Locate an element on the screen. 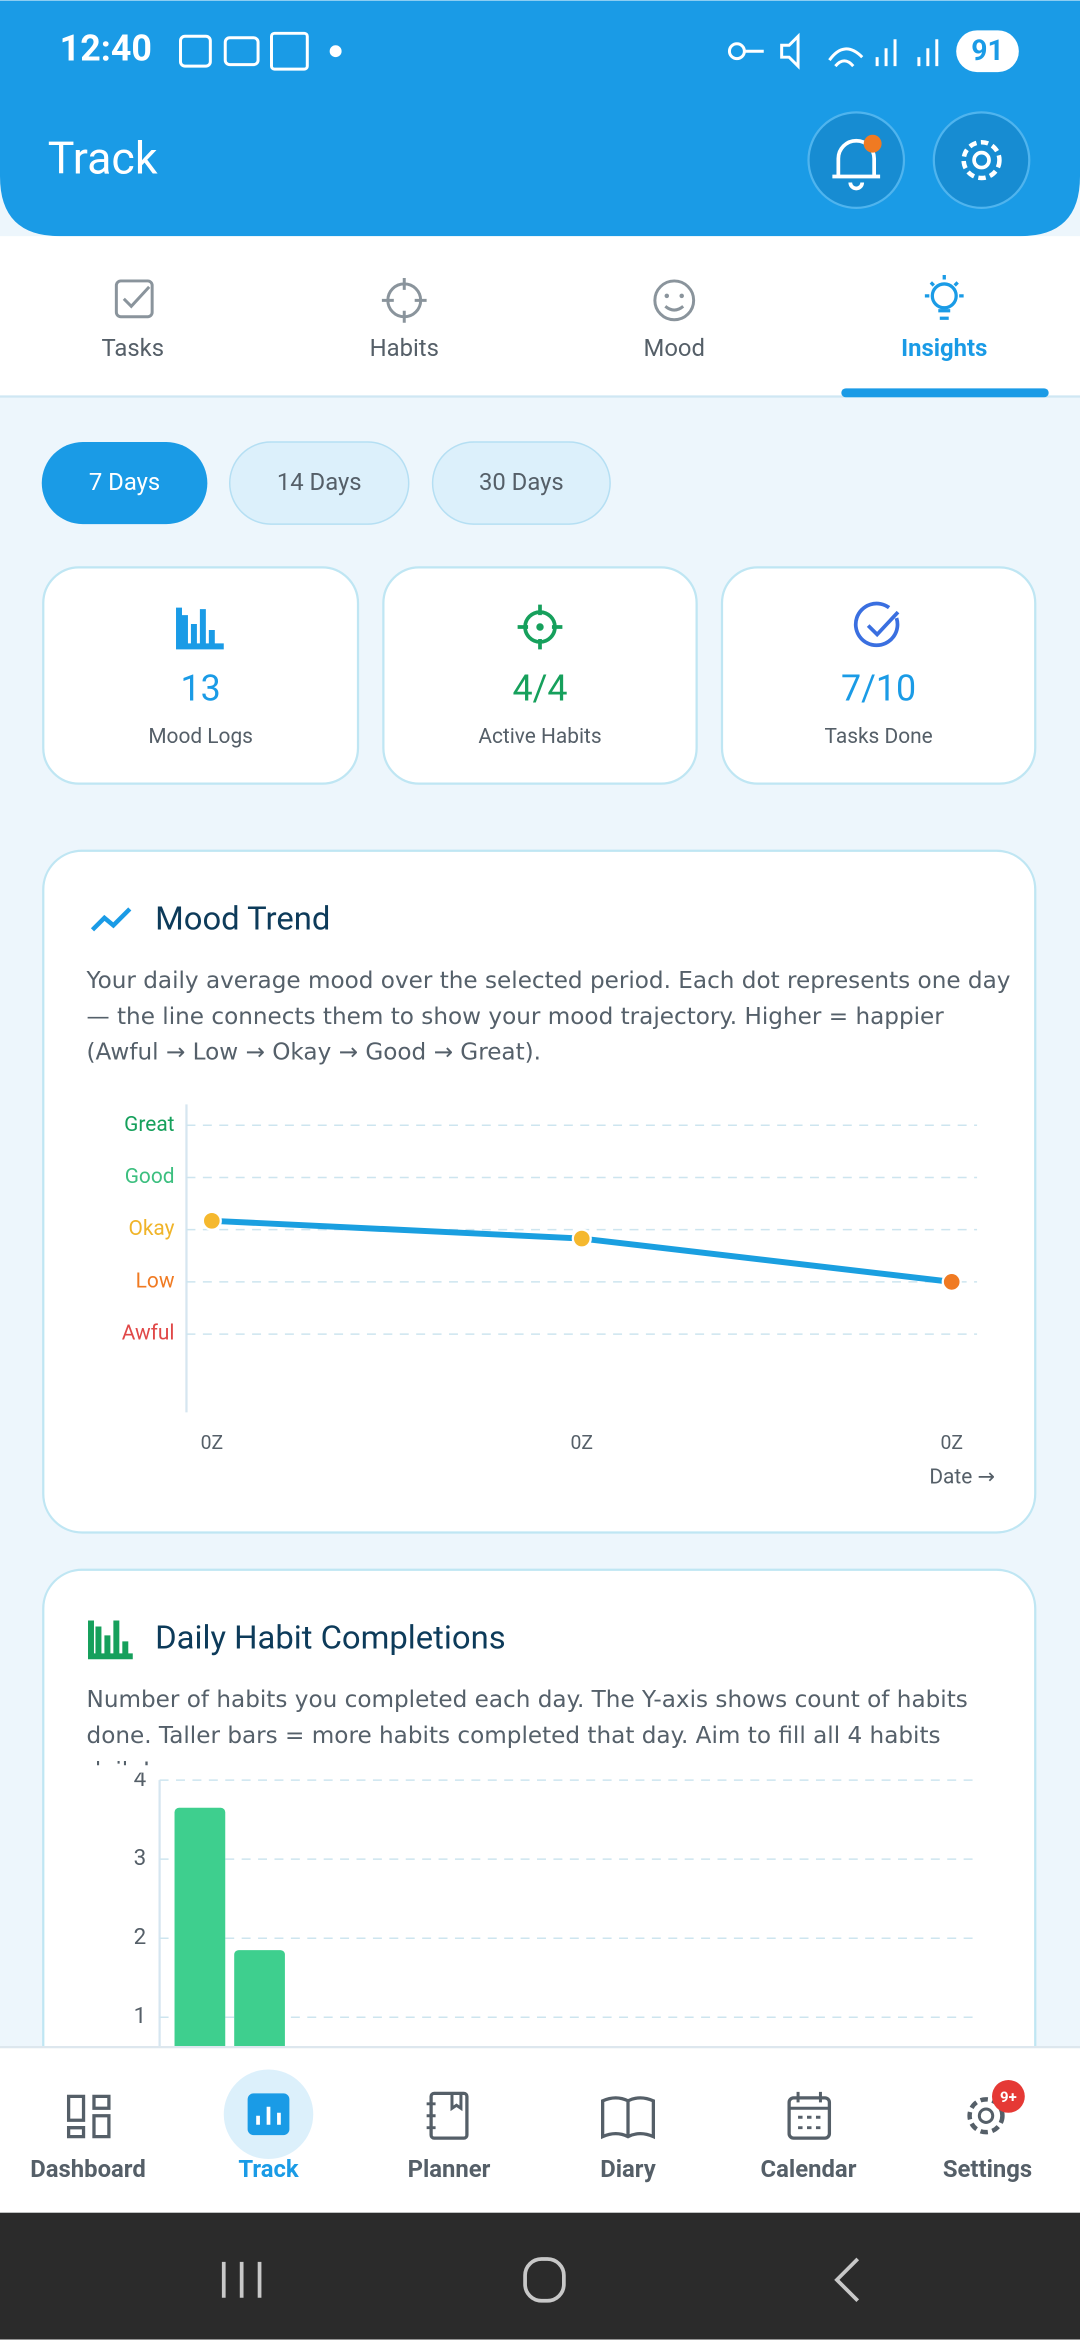 The height and width of the screenshot is (2340, 1080). tab: Habits is located at coordinates (404, 319).